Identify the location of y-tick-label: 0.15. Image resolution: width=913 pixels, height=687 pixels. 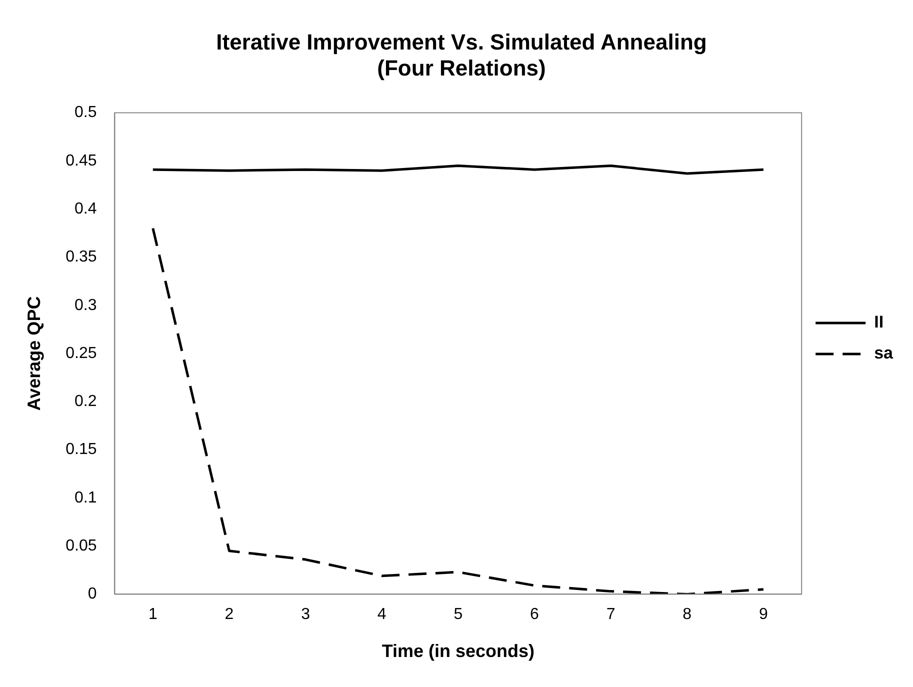
(81, 449).